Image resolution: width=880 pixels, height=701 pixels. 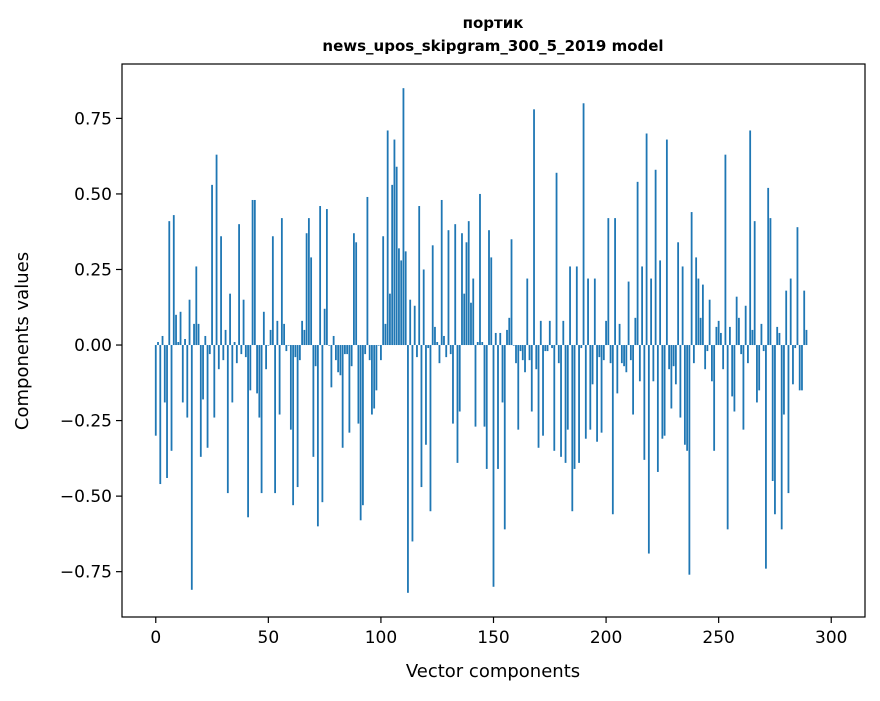 I want to click on y-axis-ticks: 0.75 0.50 0.25 0.00 −0.25 −0.50 −0.75, so click(x=91, y=346).